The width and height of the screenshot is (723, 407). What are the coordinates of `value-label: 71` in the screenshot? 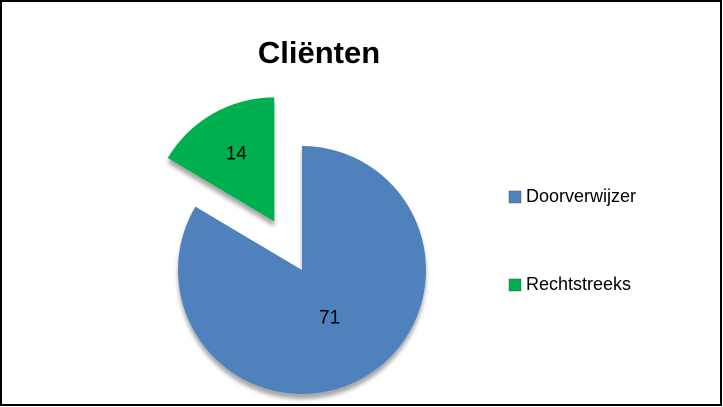 It's located at (329, 318).